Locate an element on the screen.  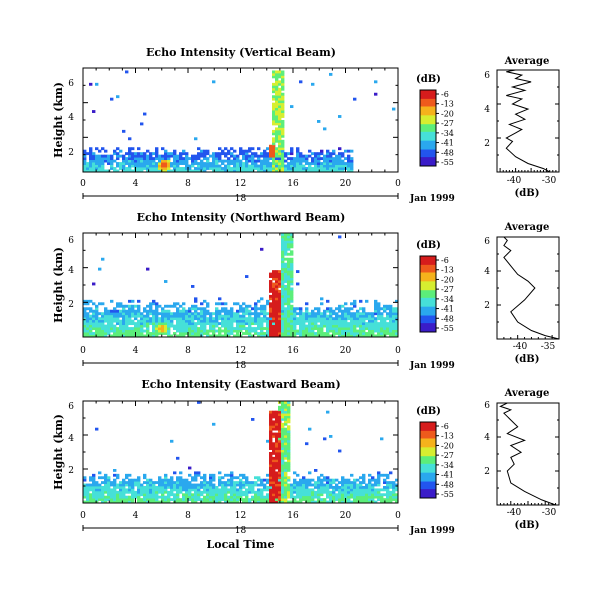
colorbar-unit: (dB) is located at coordinates (428, 79).